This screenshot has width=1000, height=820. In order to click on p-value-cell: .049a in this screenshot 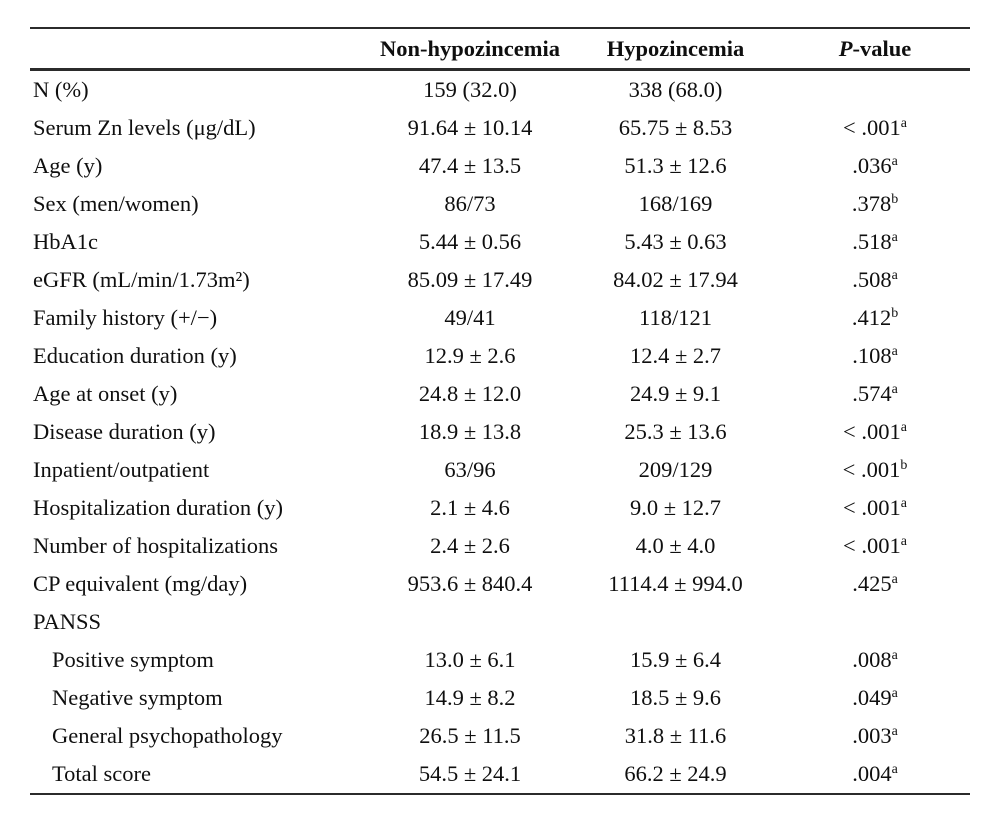, I will do `click(875, 698)`.